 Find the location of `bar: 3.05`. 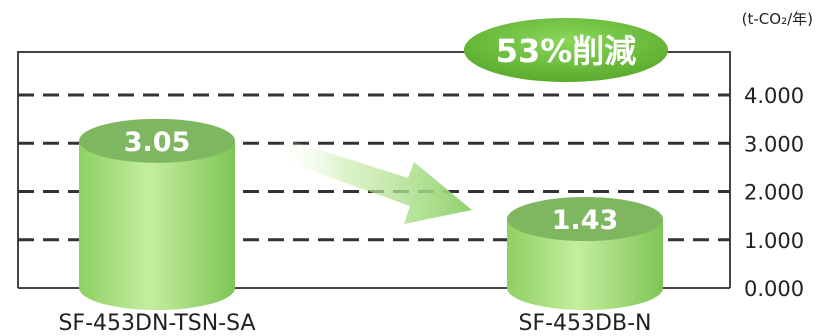

bar: 3.05 is located at coordinates (157, 214).